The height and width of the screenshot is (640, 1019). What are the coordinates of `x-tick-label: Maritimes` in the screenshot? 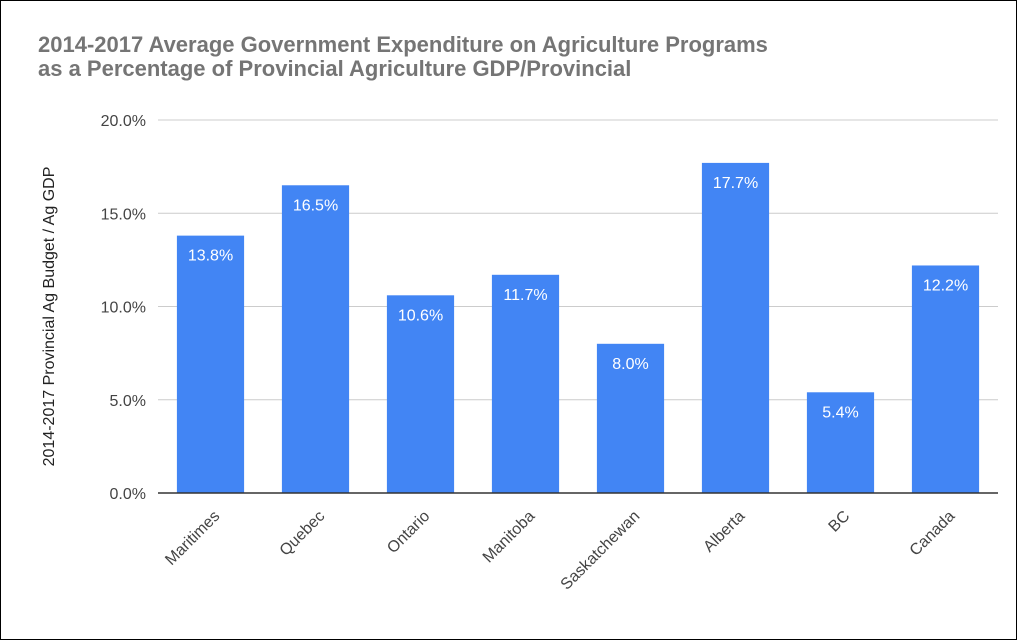 It's located at (192, 538).